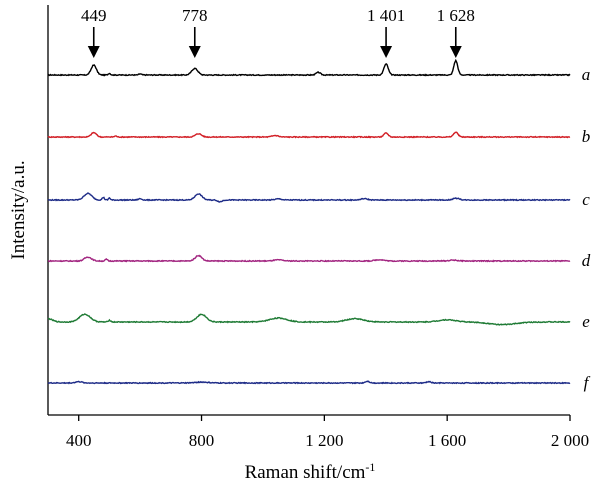 This screenshot has width=600, height=492. What do you see at coordinates (586, 260) in the screenshot?
I see `series-label-d: d` at bounding box center [586, 260].